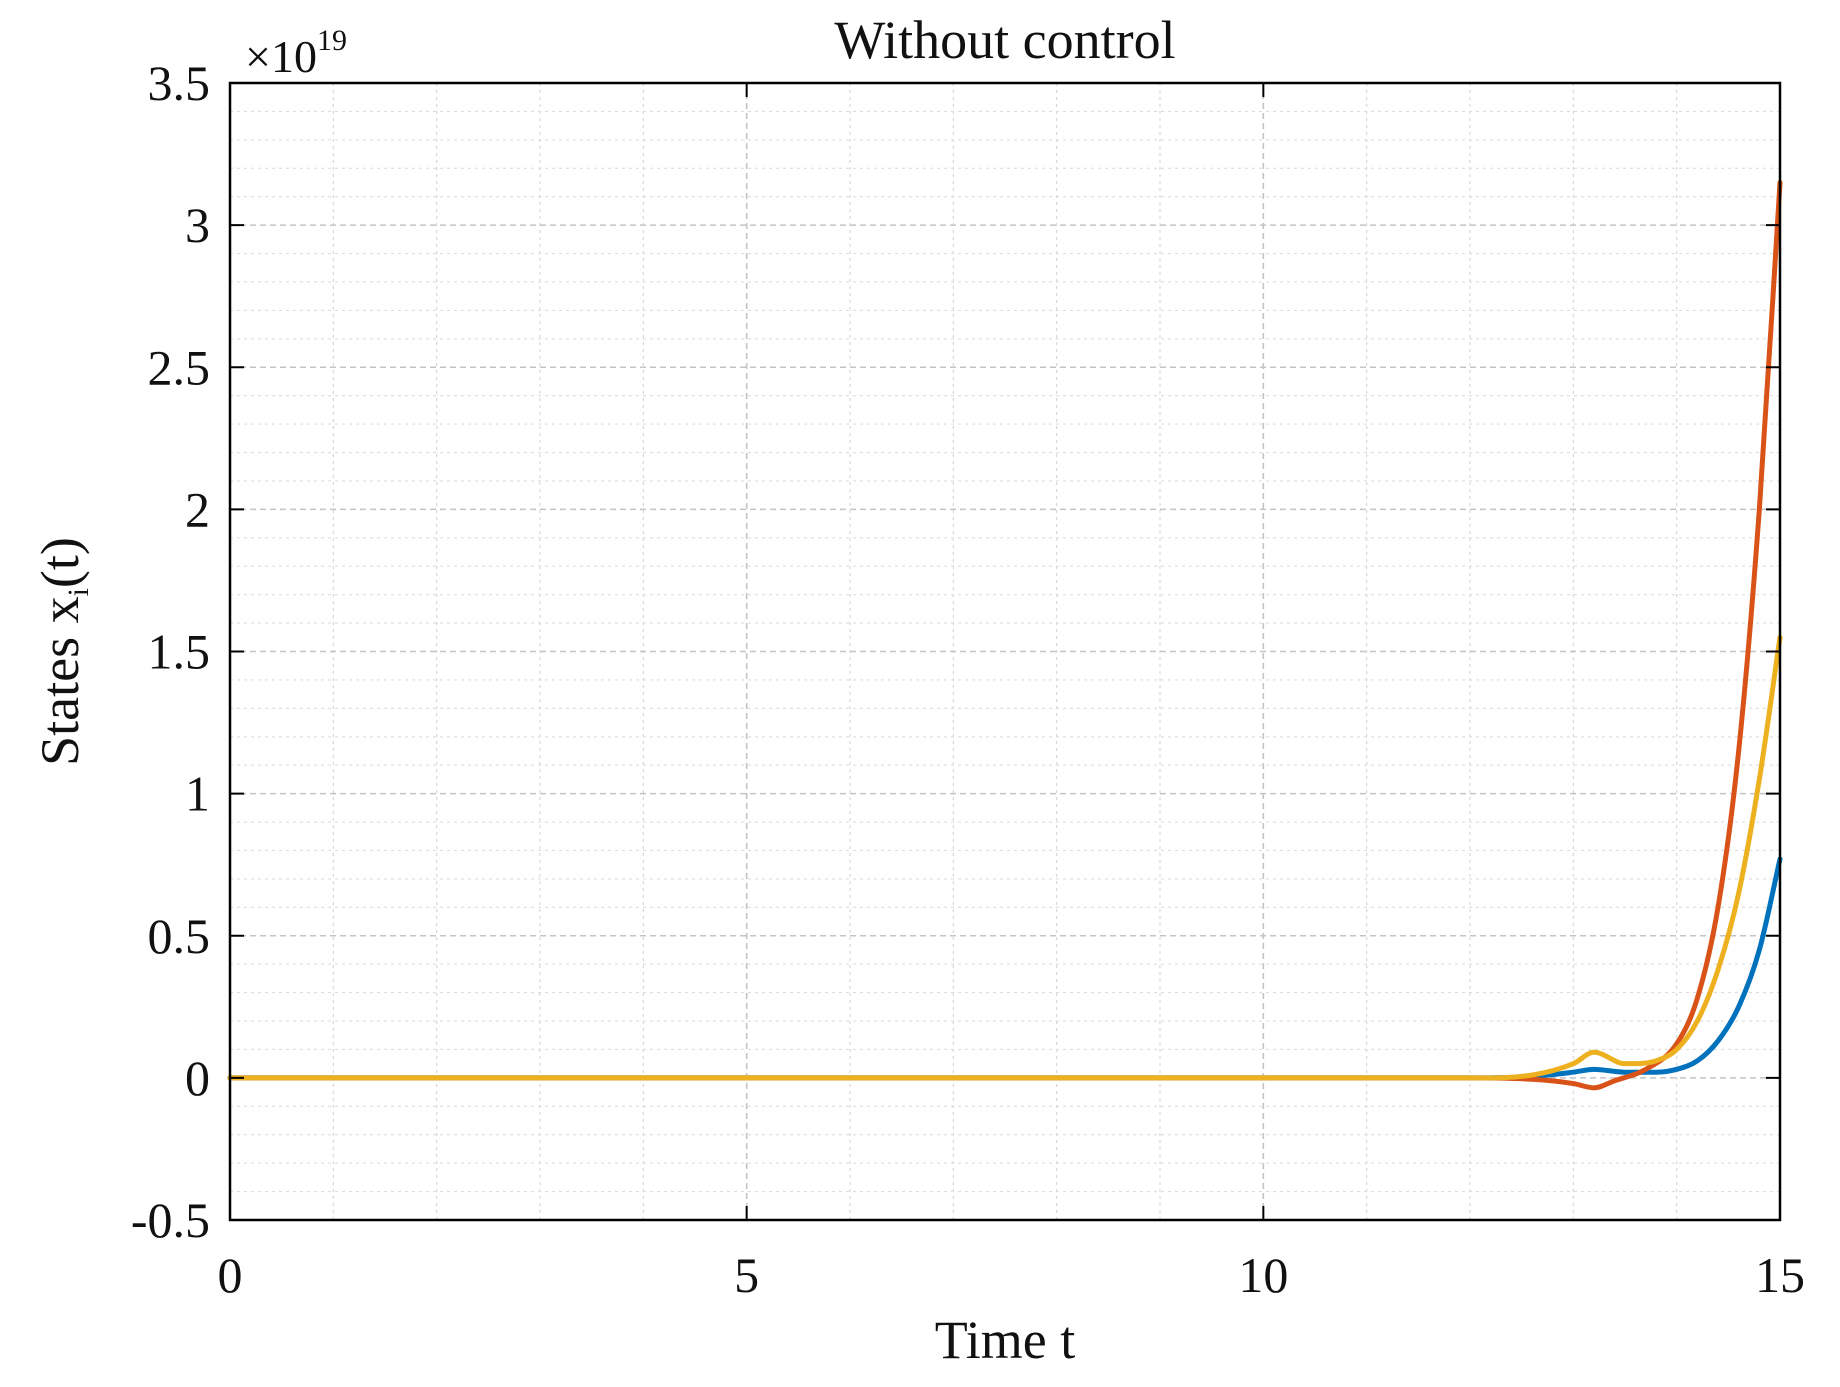 The width and height of the screenshot is (1840, 1387). I want to click on x-tick-label: 5, so click(746, 1275).